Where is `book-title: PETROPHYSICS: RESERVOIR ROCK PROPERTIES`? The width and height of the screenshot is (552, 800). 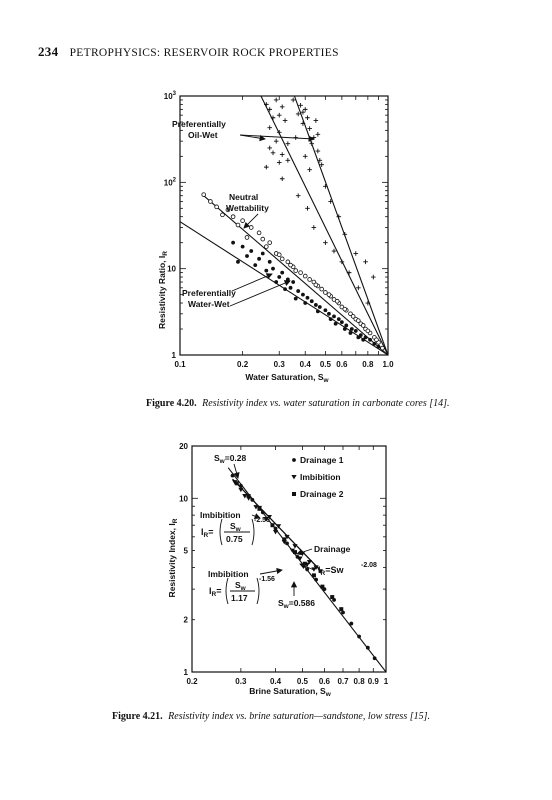
book-title: PETROPHYSICS: RESERVOIR ROCK PROPERTIES is located at coordinates (204, 53).